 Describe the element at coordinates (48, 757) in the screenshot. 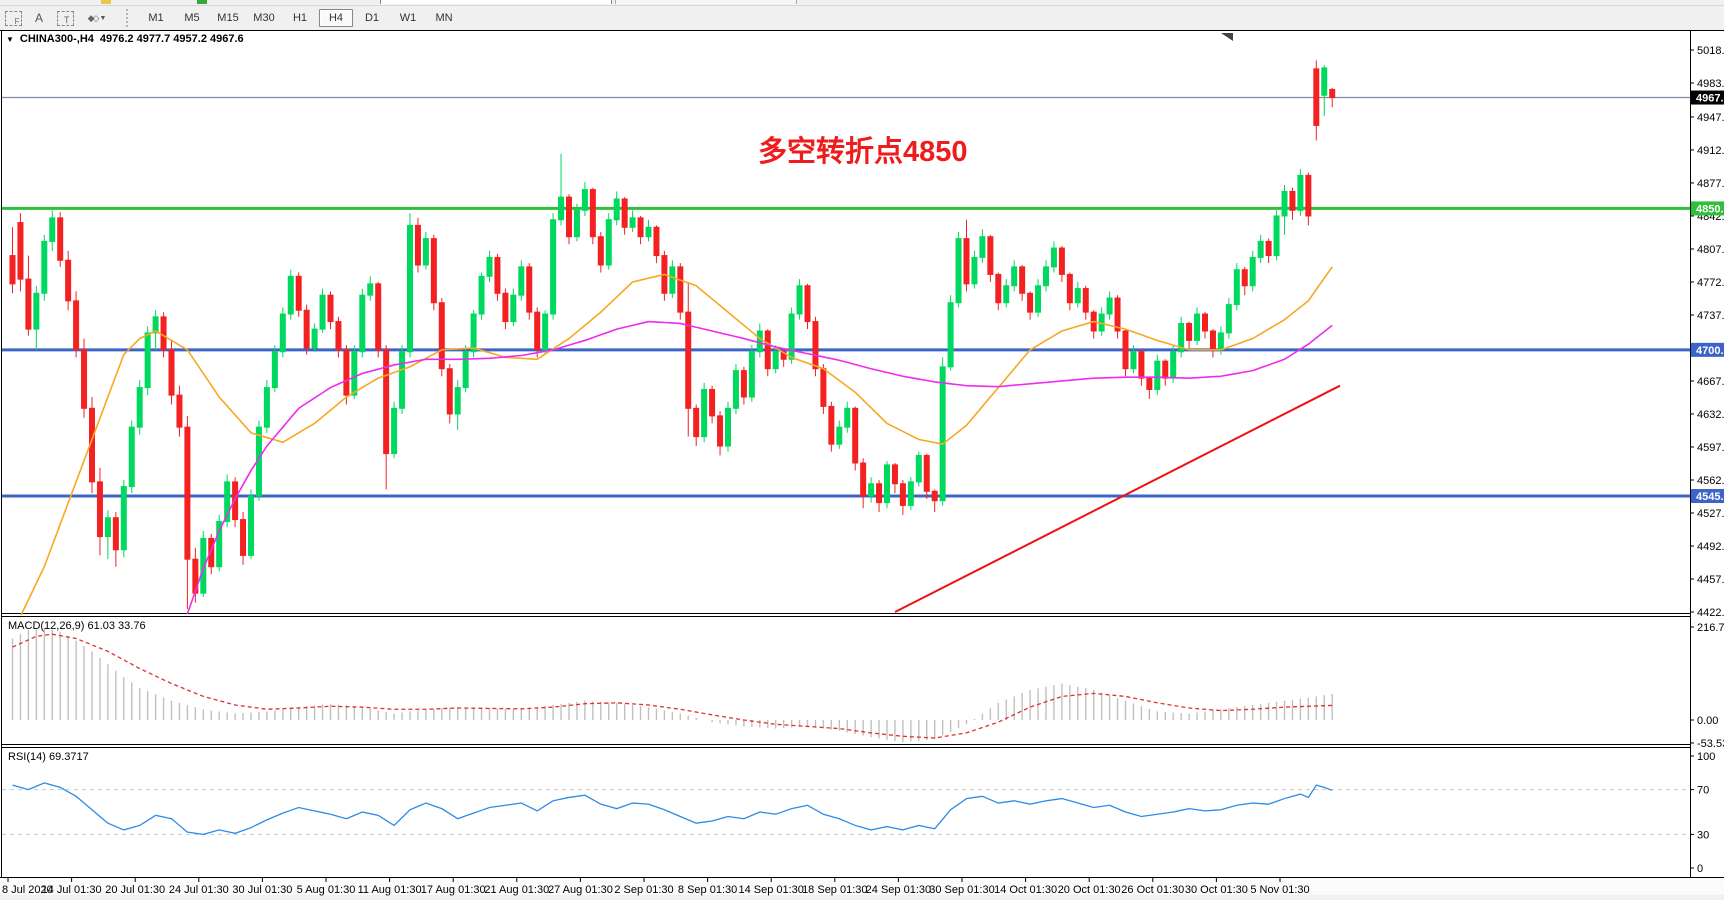

I see `rsi-label: RSI(14) 69.3717` at that location.